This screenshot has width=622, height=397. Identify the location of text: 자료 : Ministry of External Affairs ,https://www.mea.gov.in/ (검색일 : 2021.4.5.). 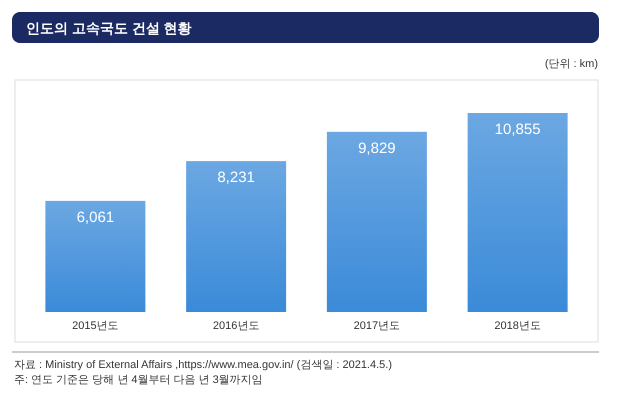
(203, 365).